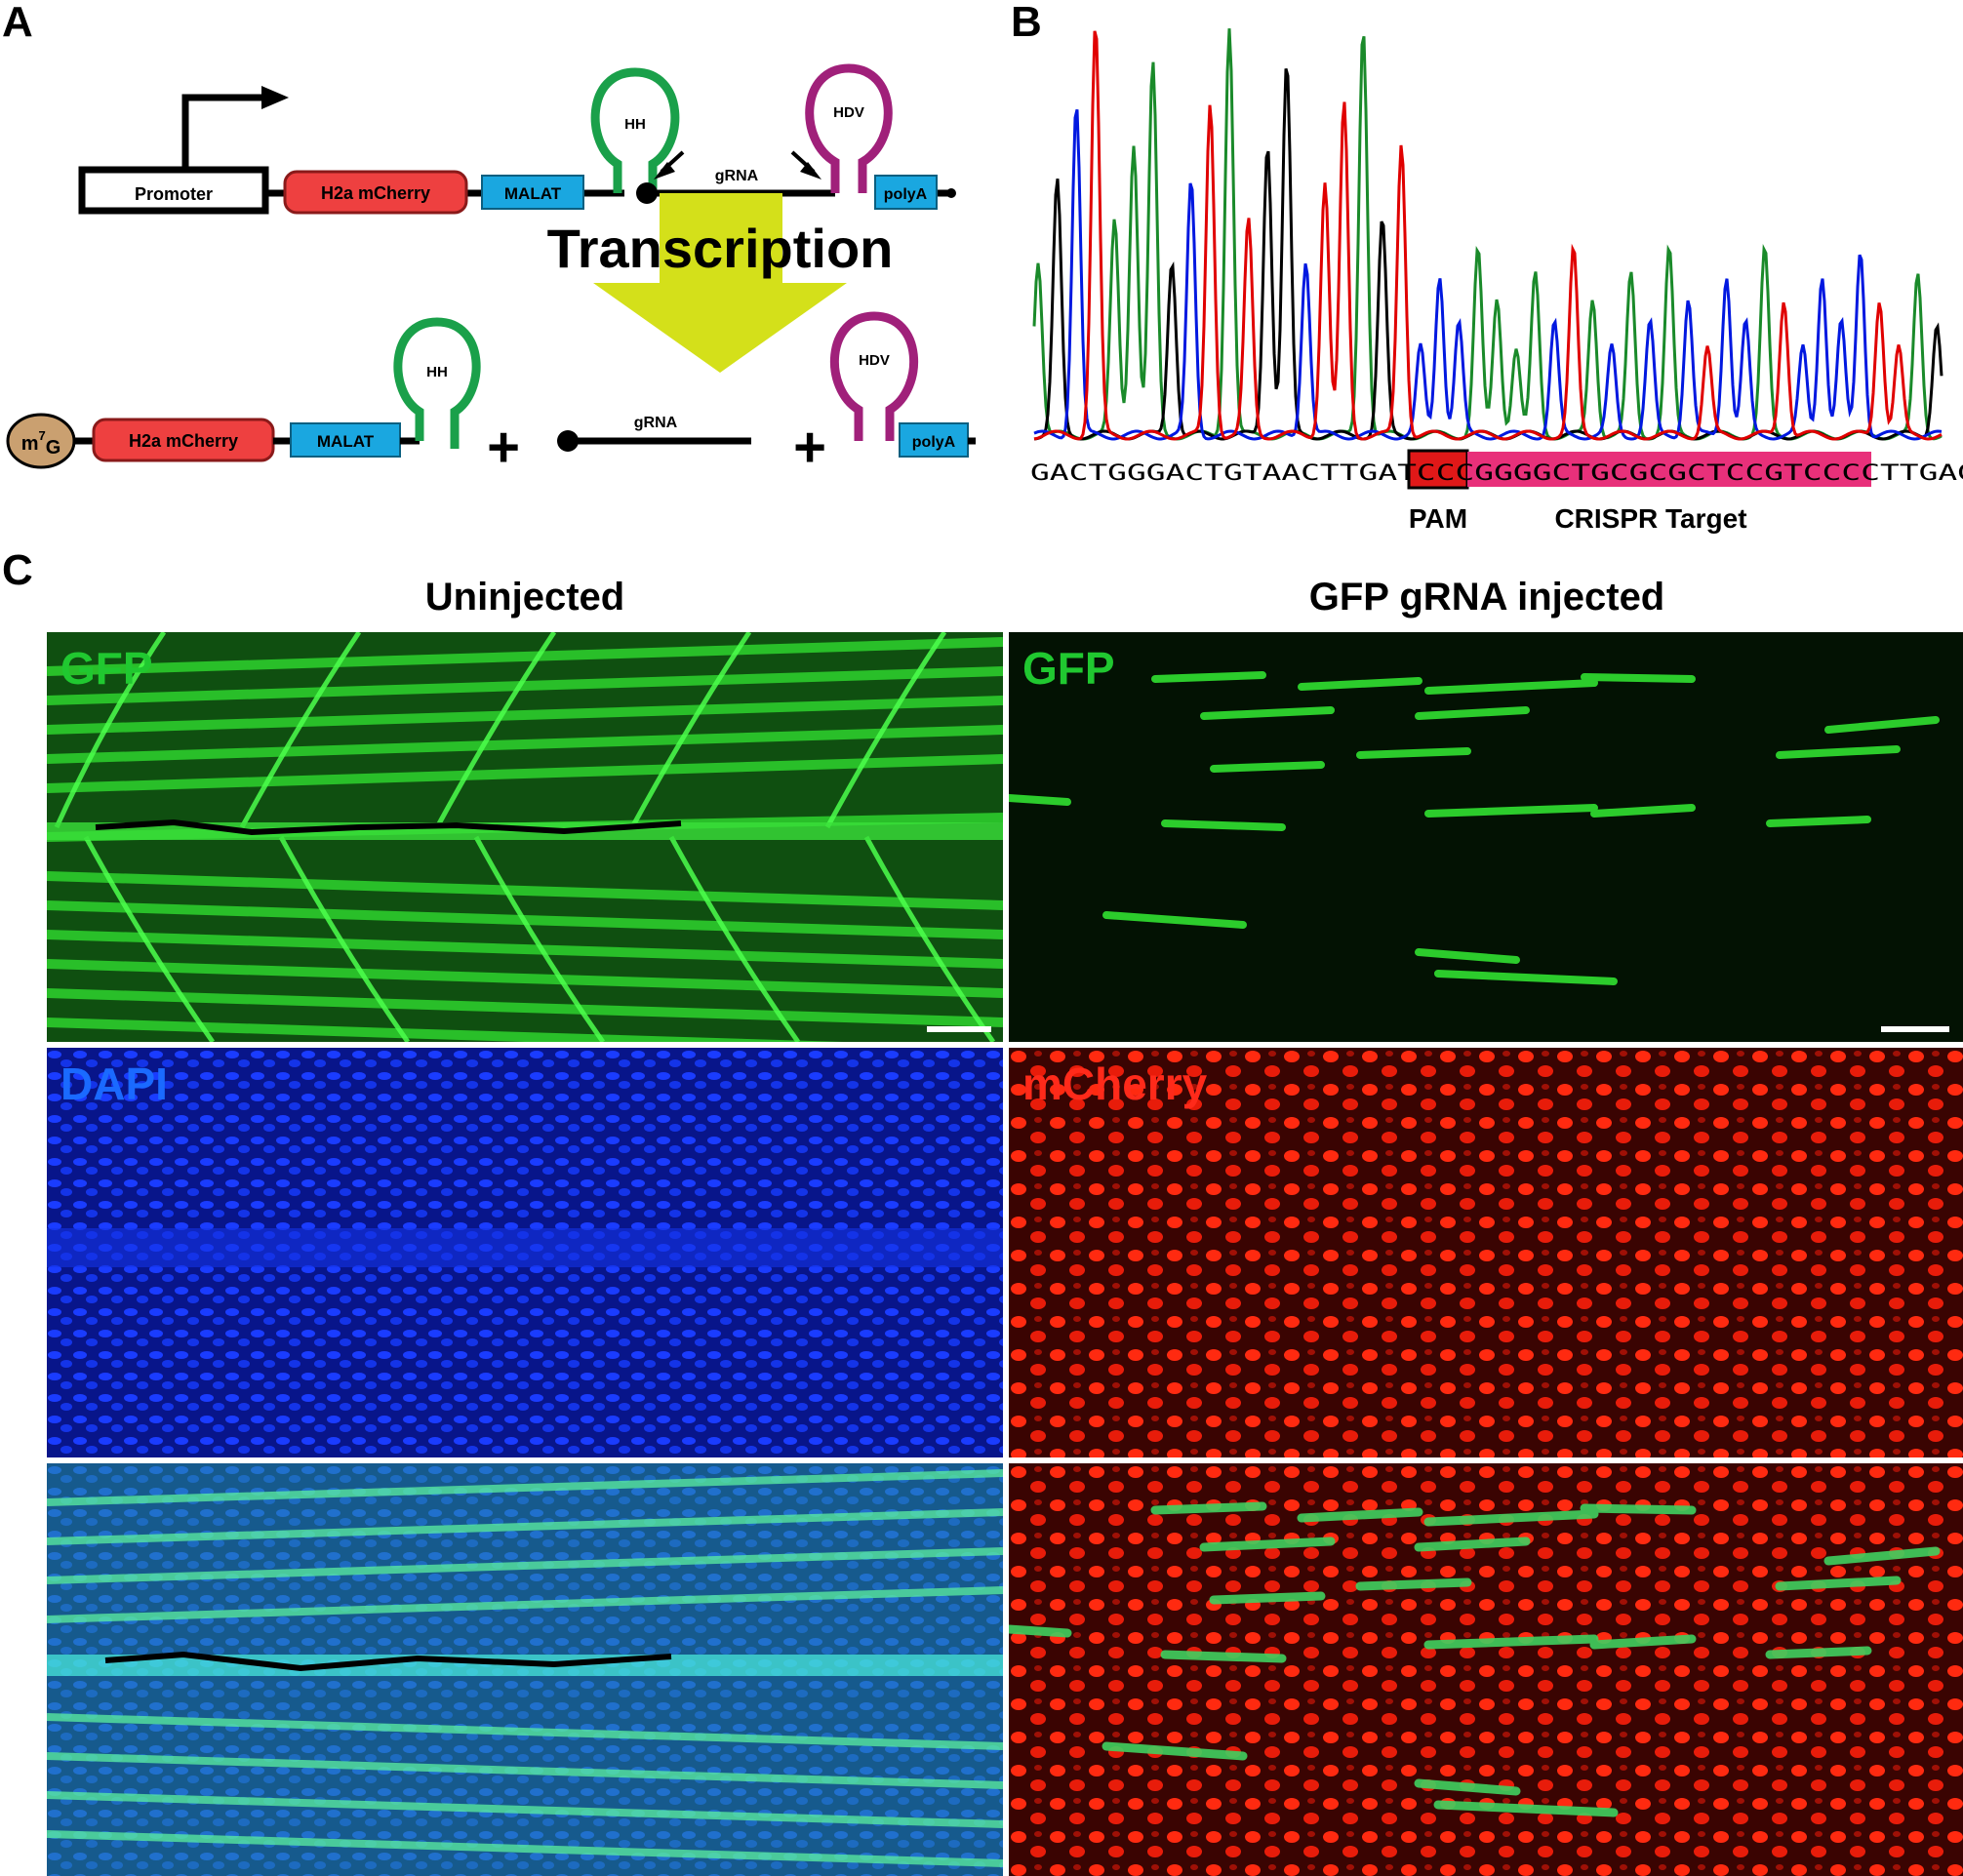 This screenshot has height=1876, width=1963. Describe the element at coordinates (114, 1083) in the screenshot. I see `dapi-label: DAPI` at that location.